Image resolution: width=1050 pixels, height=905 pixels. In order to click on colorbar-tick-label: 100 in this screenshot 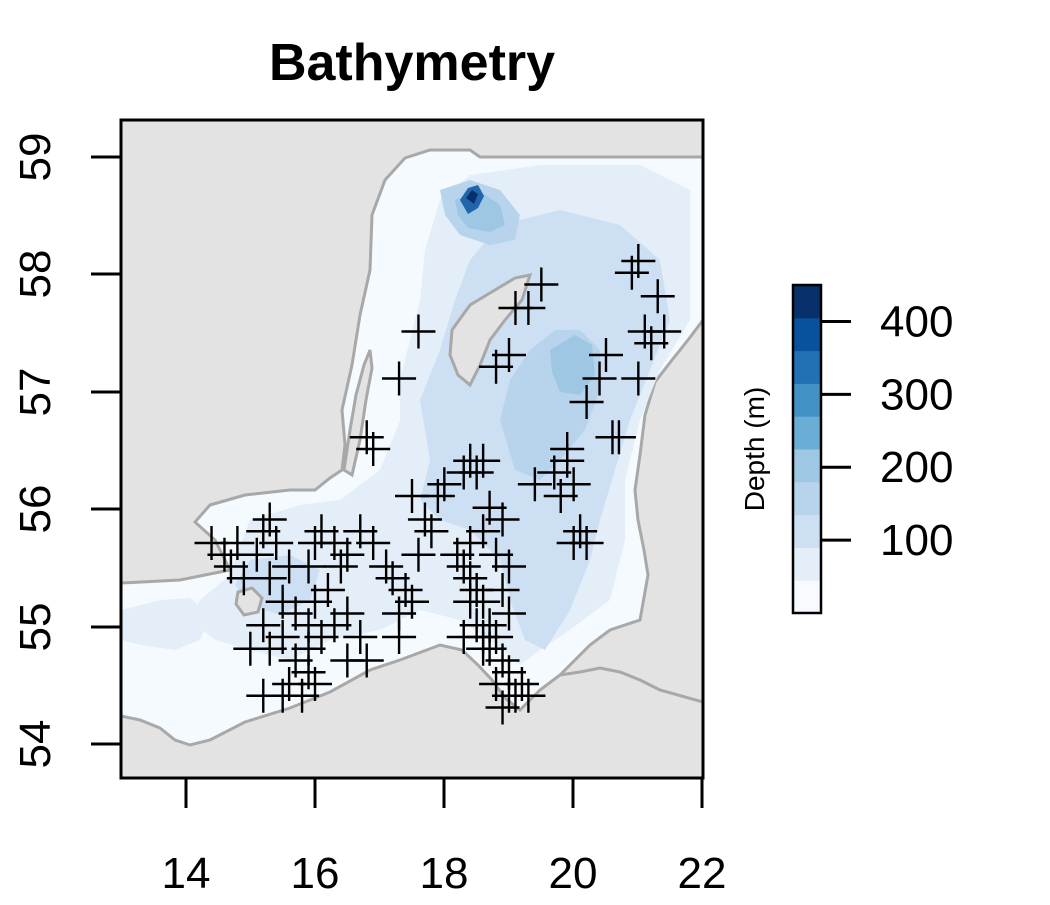, I will do `click(916, 540)`.